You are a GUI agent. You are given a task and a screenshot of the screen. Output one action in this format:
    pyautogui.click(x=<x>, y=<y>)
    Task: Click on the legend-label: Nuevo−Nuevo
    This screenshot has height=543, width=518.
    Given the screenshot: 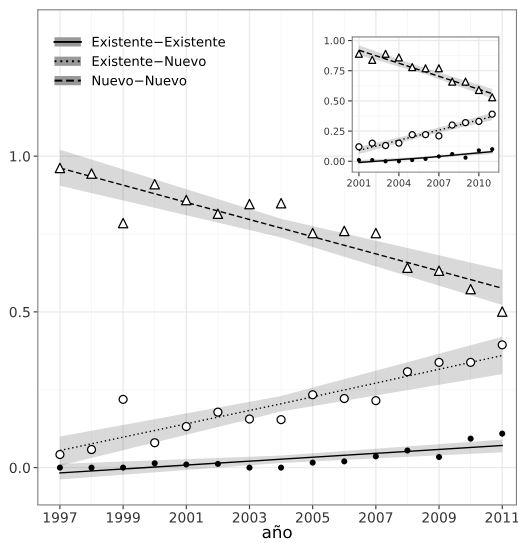 What is the action you would take?
    pyautogui.click(x=139, y=81)
    